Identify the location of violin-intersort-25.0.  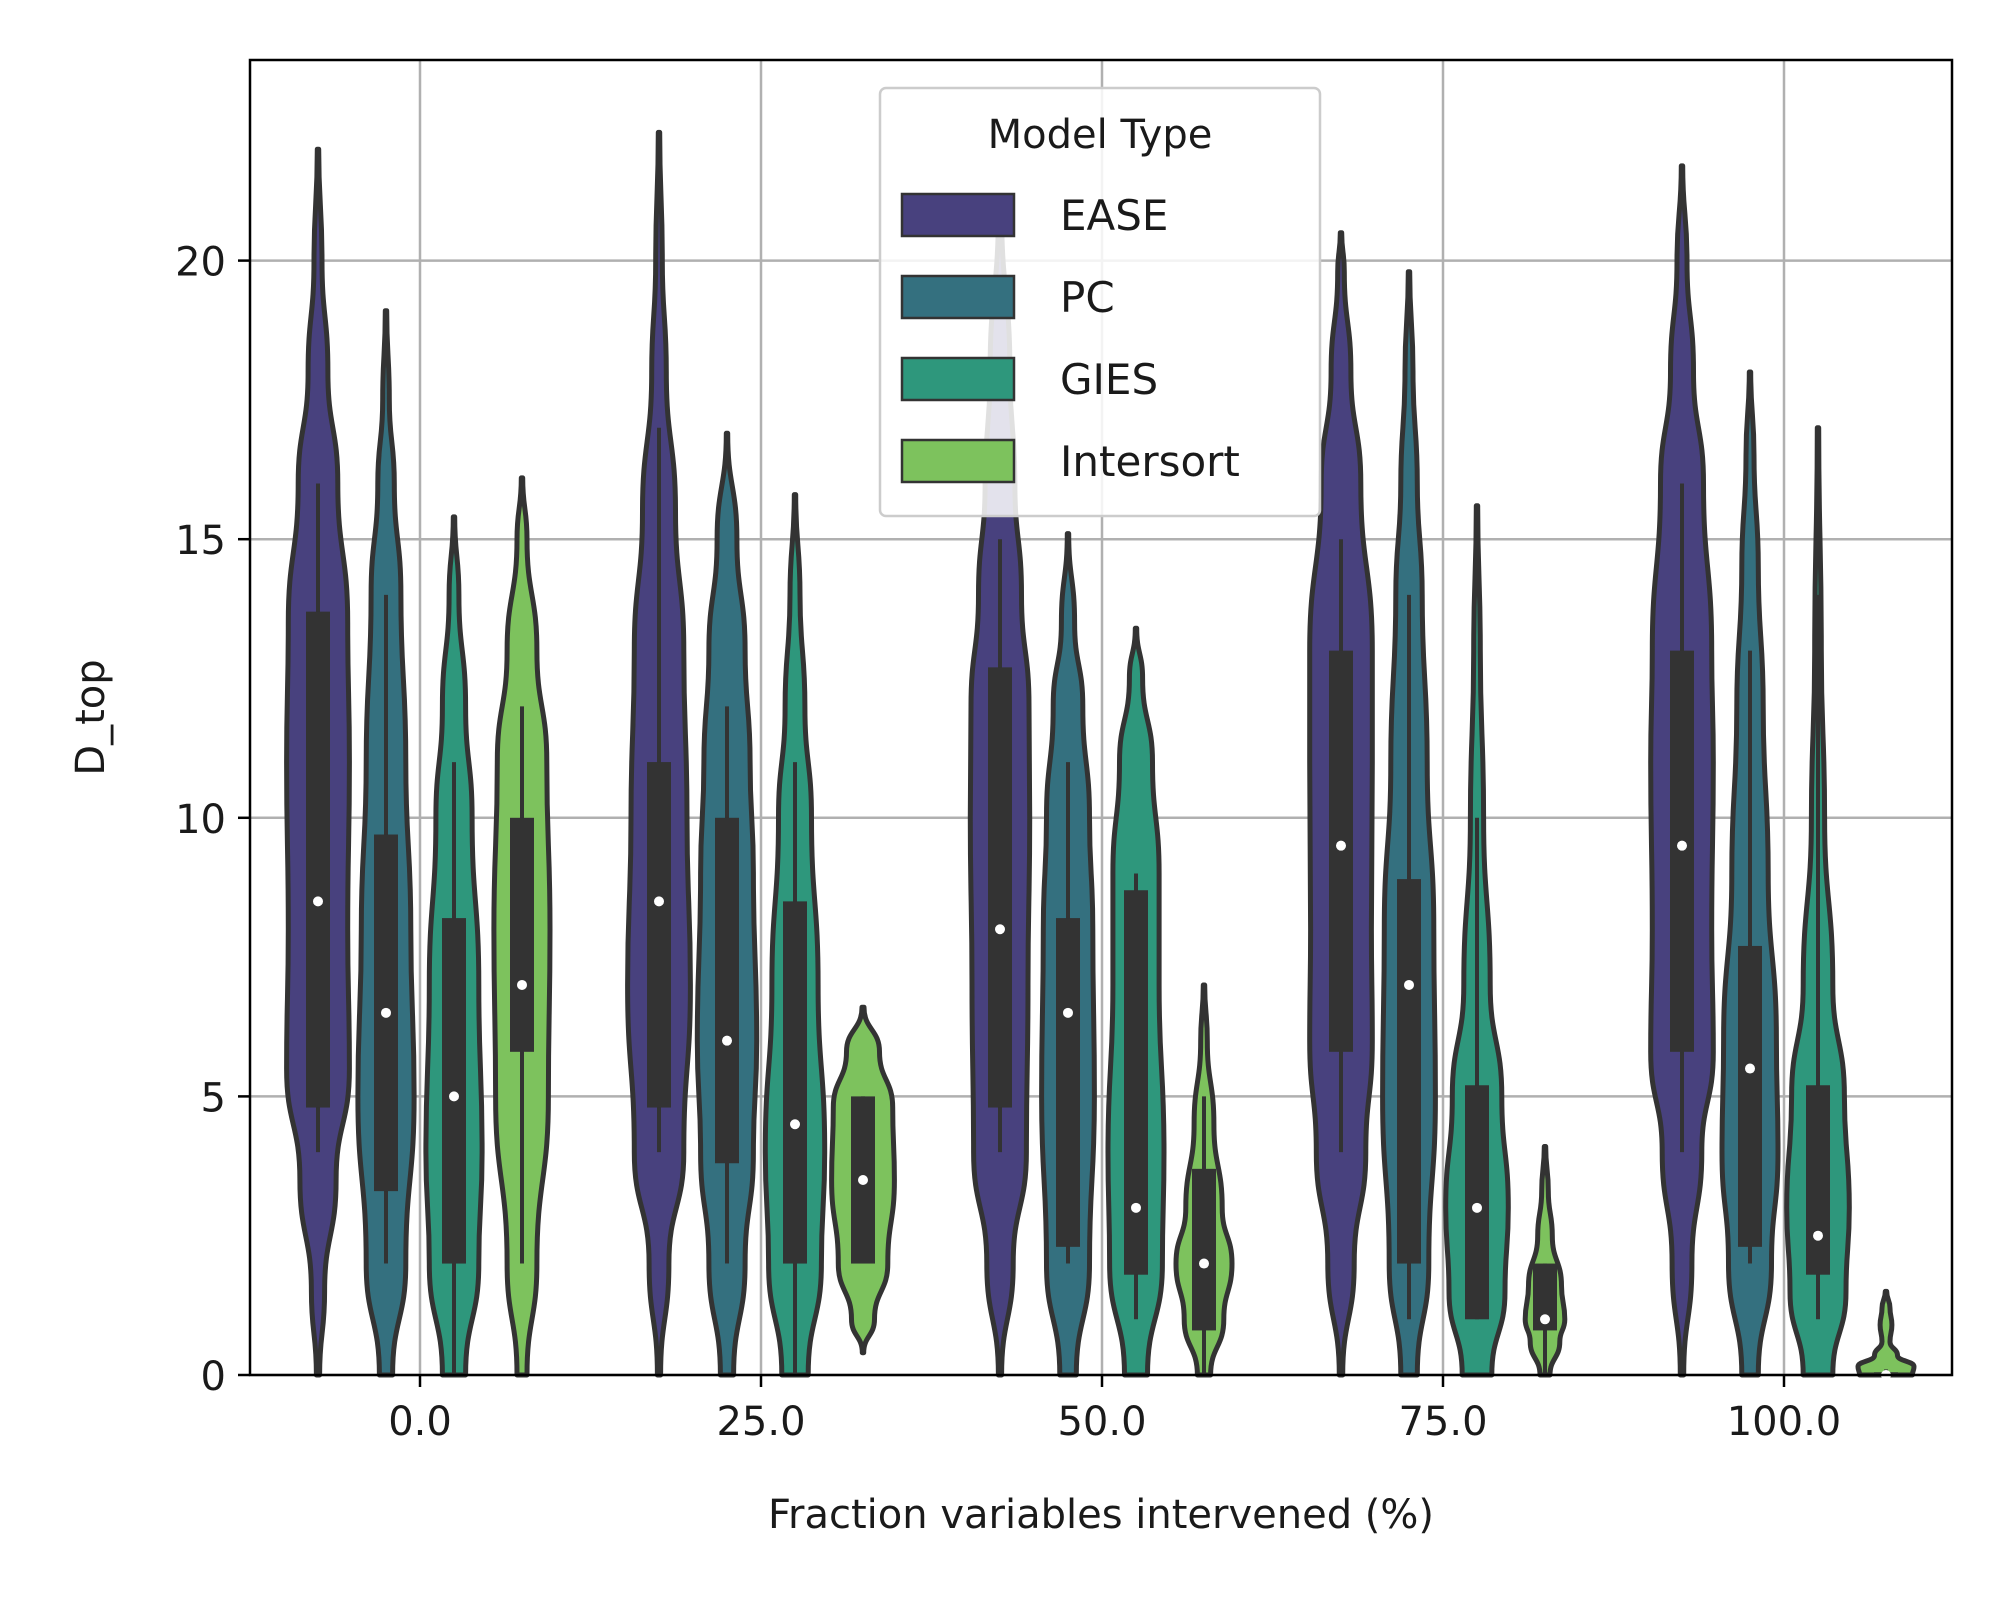
(863, 1180).